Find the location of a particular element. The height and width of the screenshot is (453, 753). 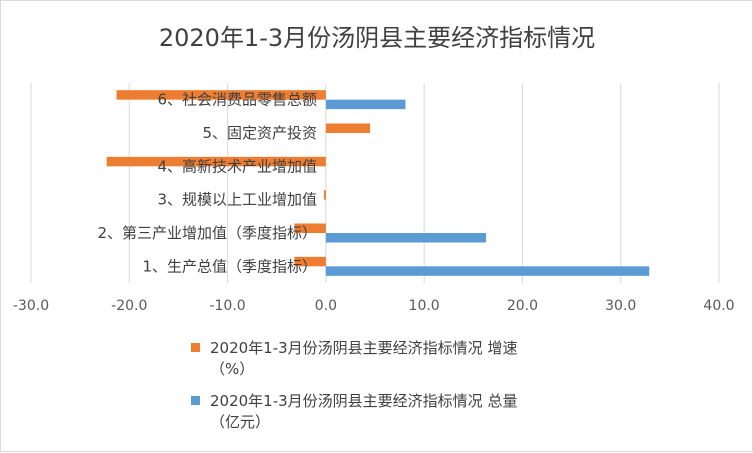

category-label: 5、固定资产投资 is located at coordinates (259, 133).